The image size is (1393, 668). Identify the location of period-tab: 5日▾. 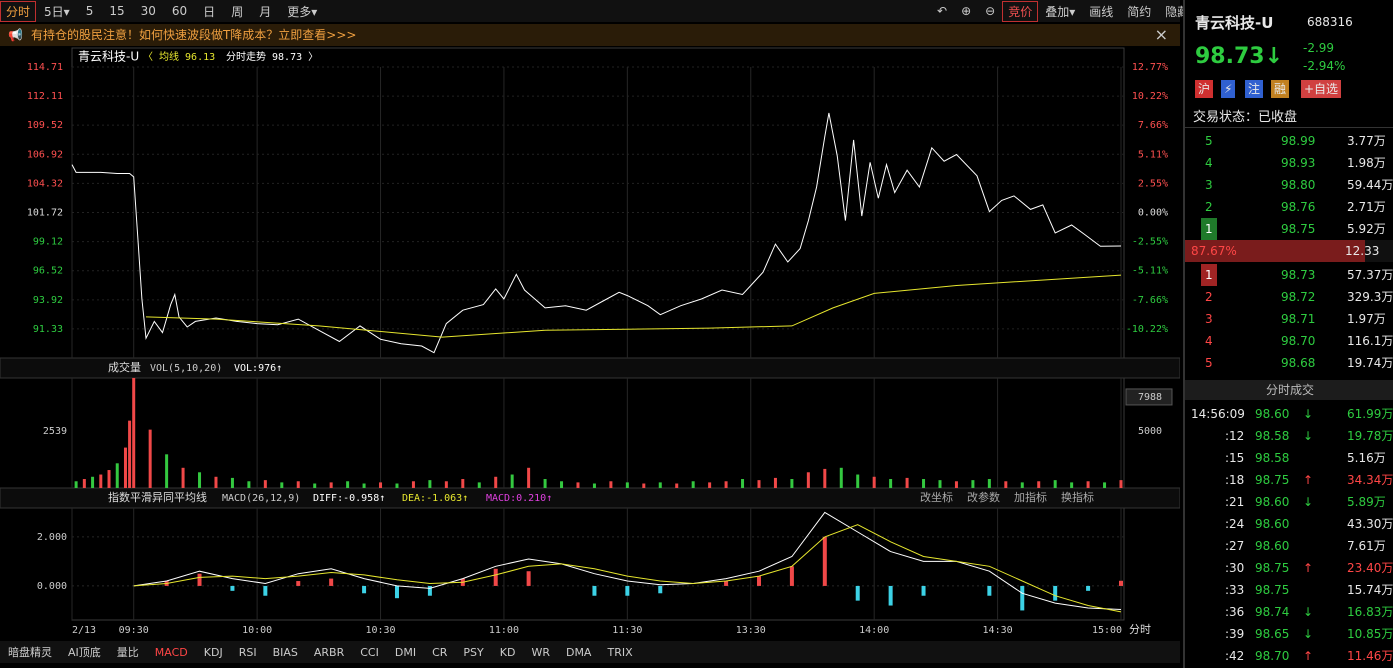
(57, 11).